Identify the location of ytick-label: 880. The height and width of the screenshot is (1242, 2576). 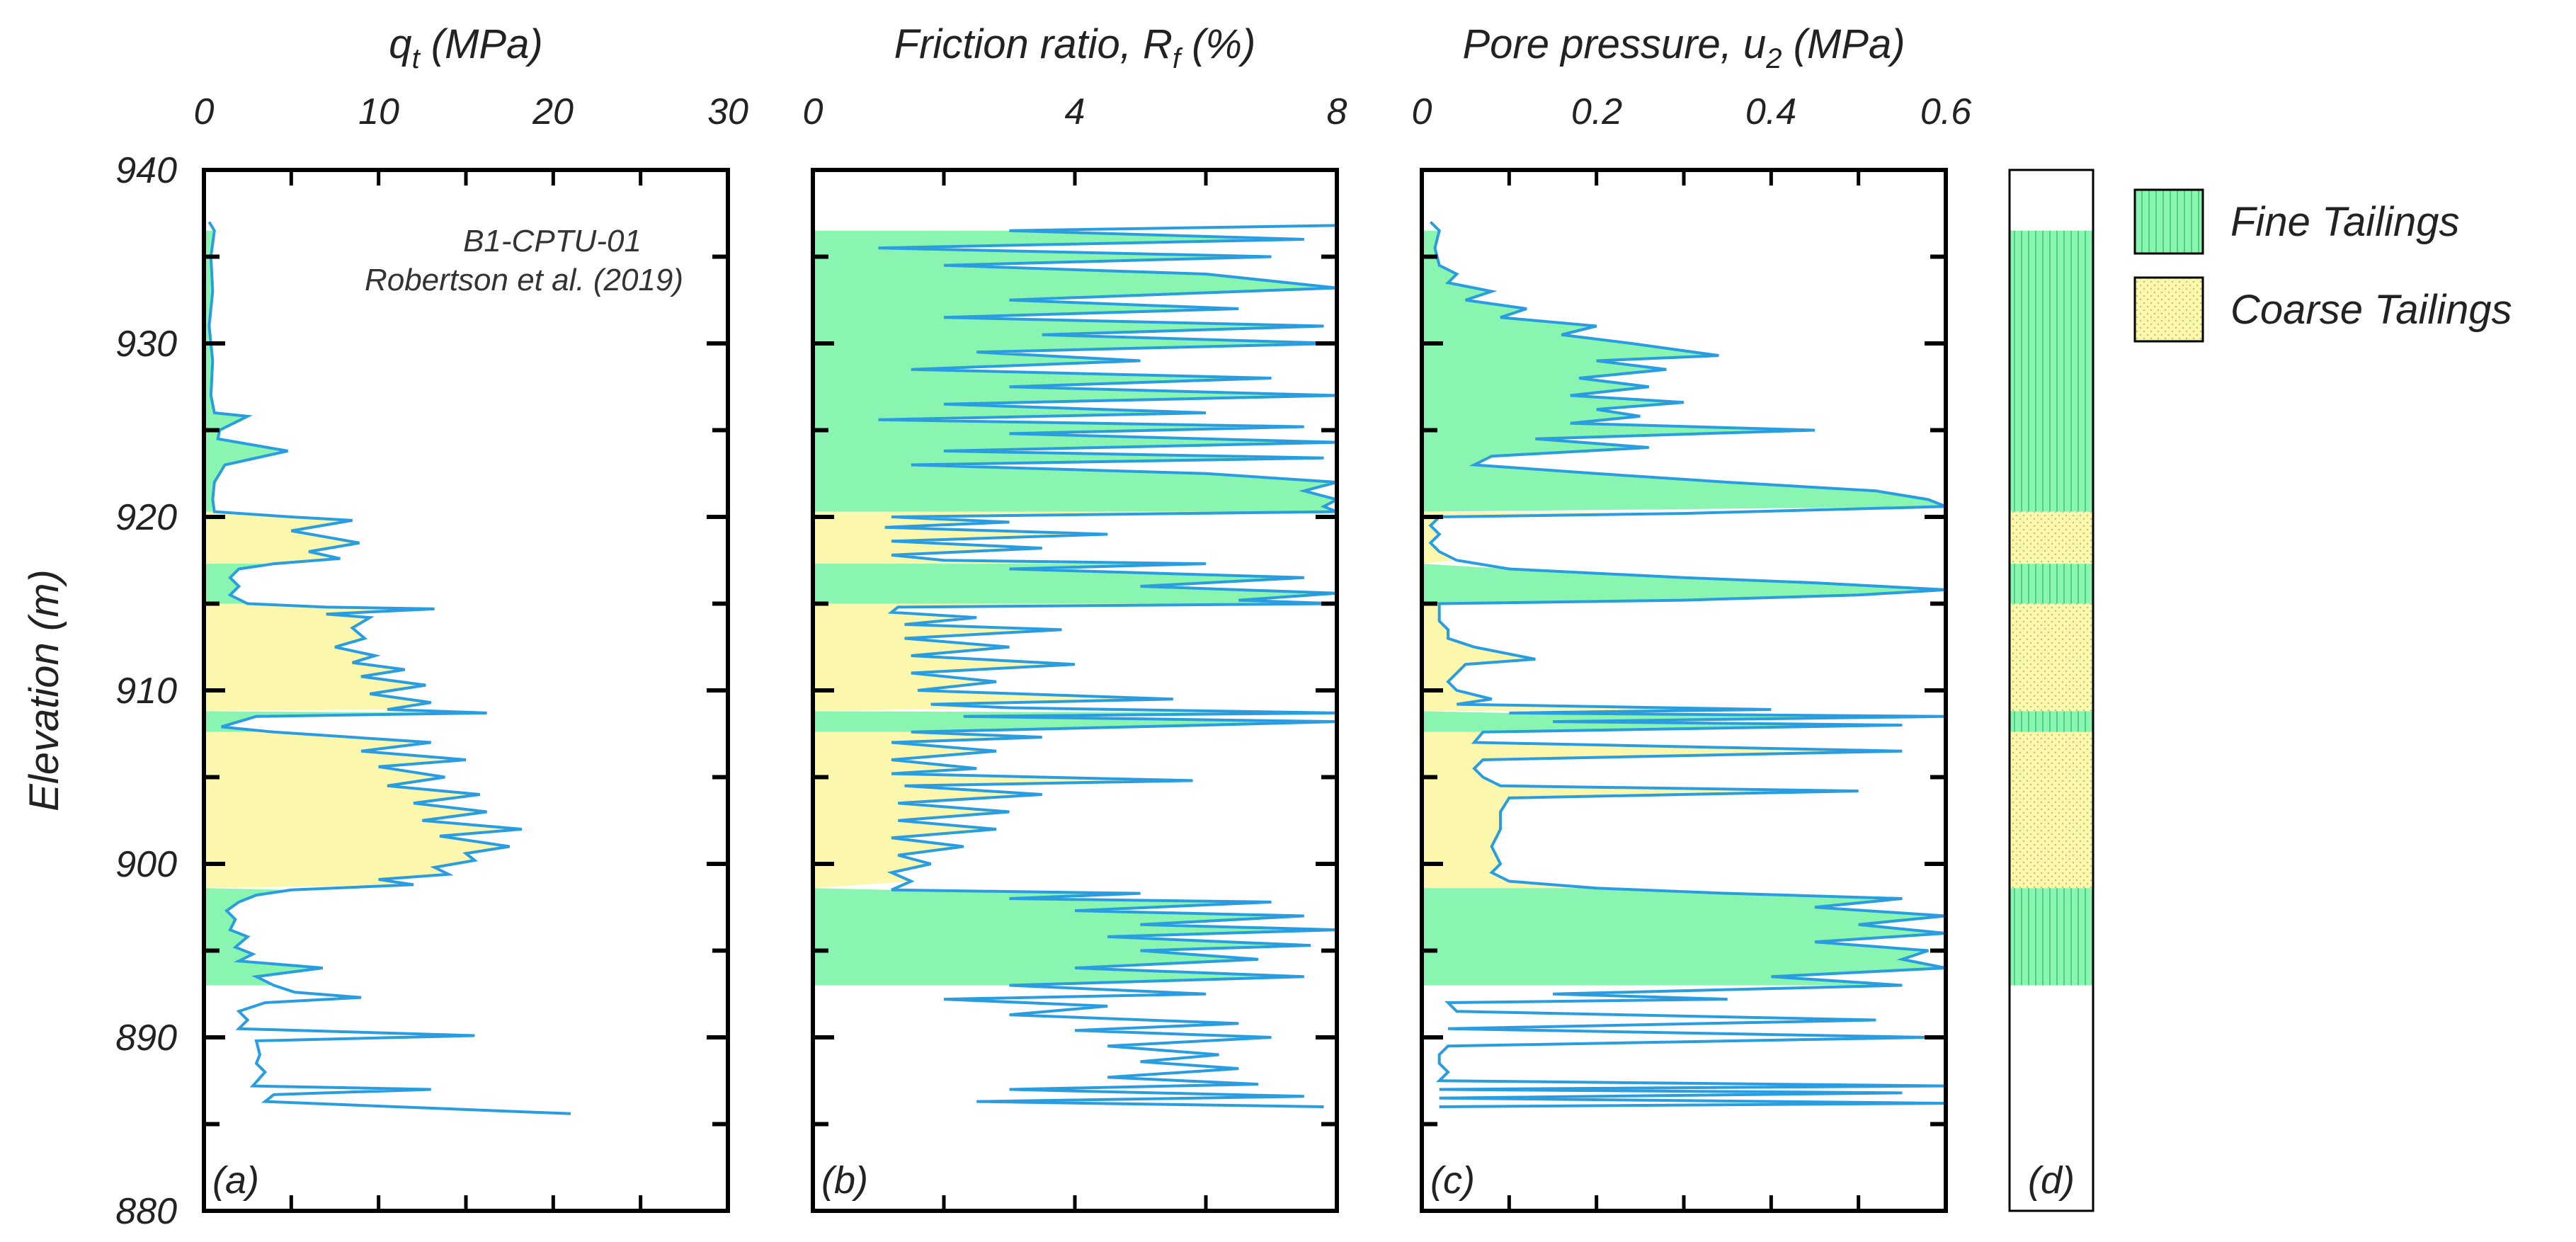
(146, 1211).